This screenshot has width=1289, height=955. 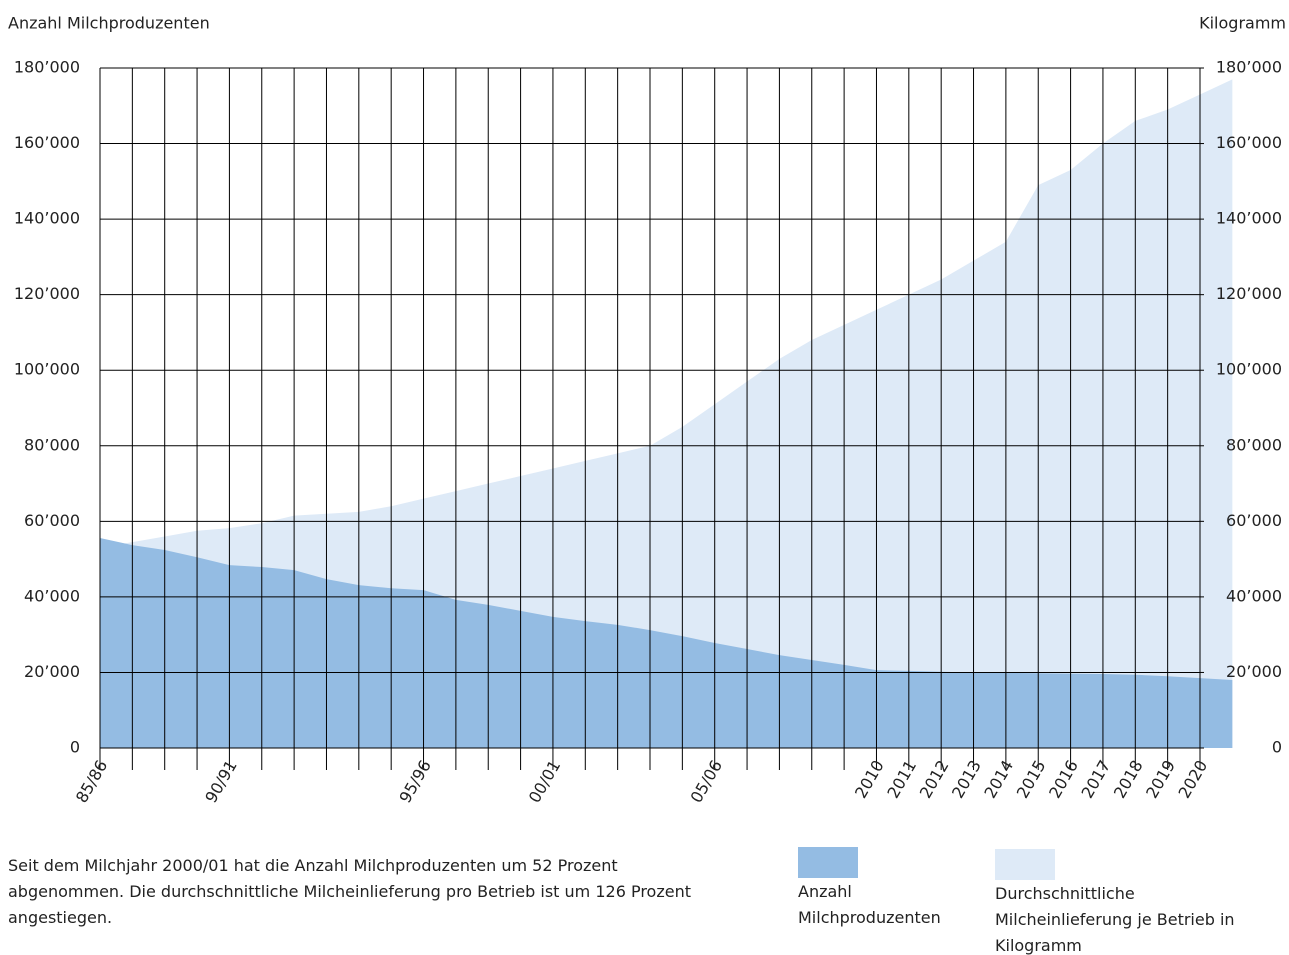 I want to click on y-tick-label: 100’000, so click(x=47, y=369).